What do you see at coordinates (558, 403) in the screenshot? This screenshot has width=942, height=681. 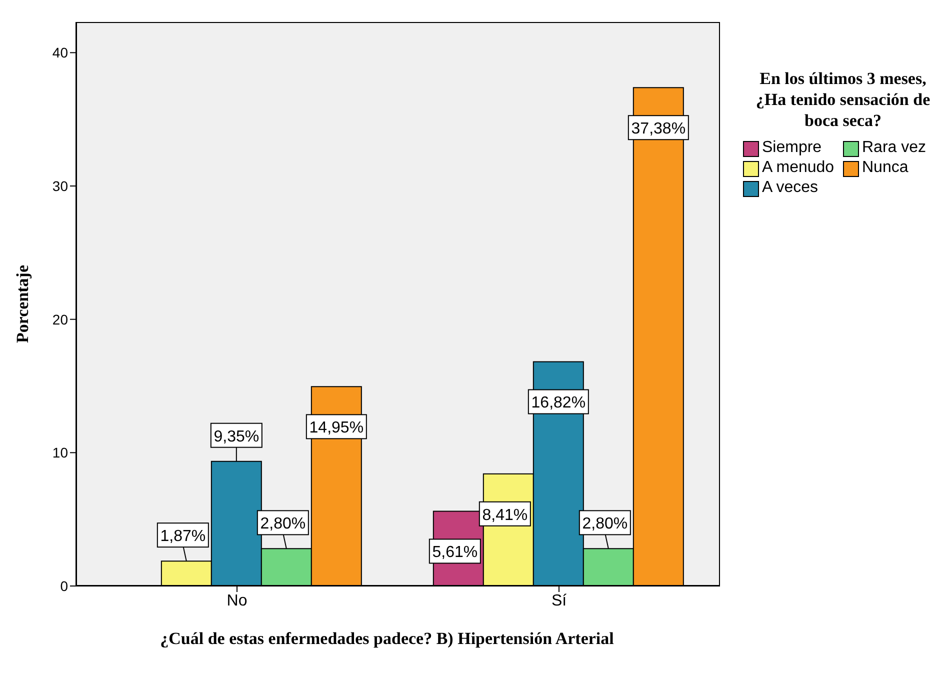 I see `data-label: 16,82%` at bounding box center [558, 403].